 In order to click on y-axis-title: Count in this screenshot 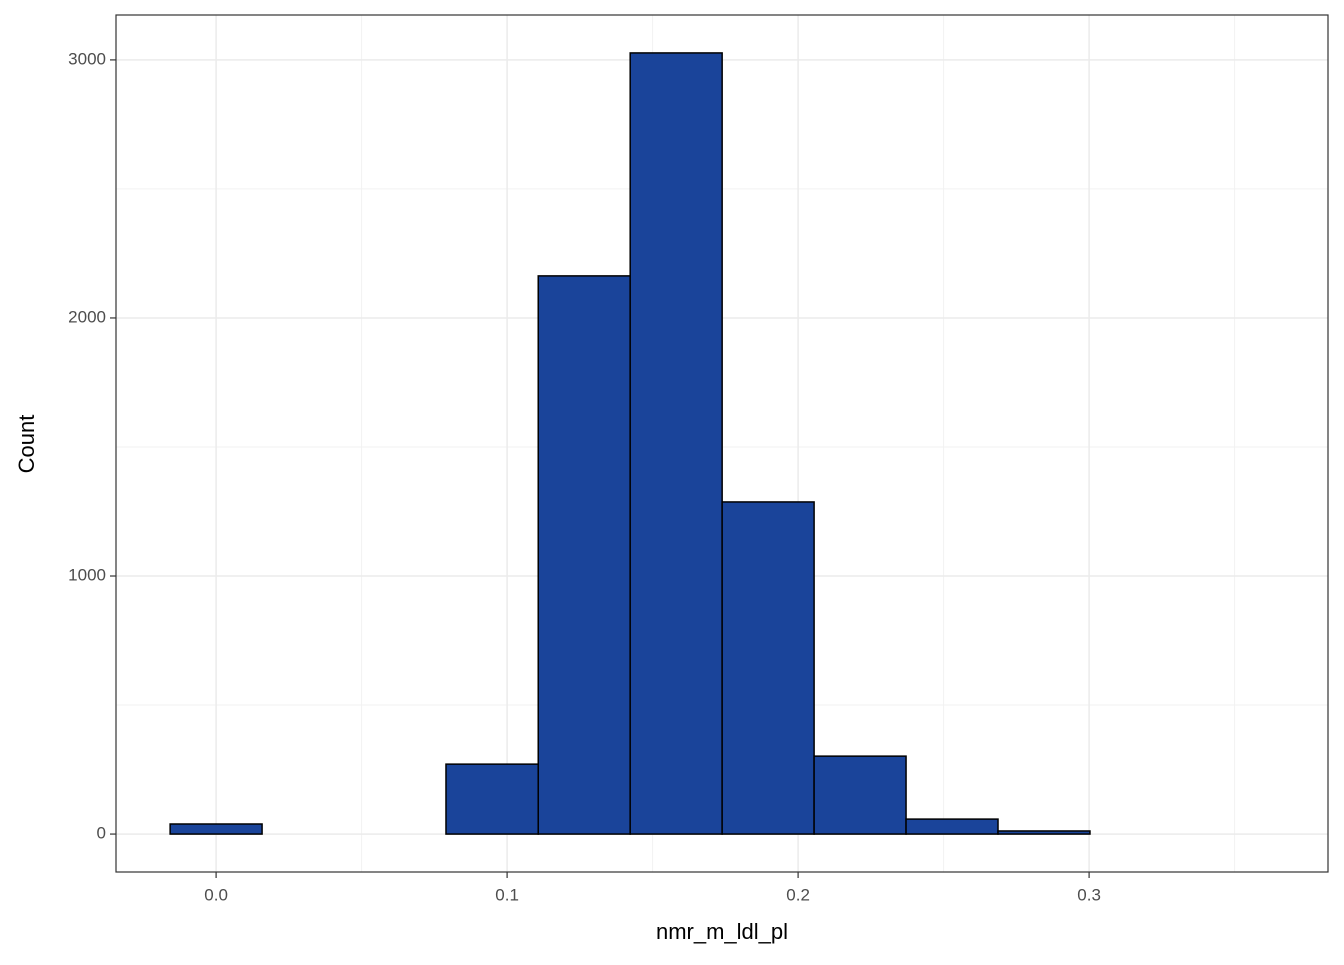, I will do `click(26, 444)`.